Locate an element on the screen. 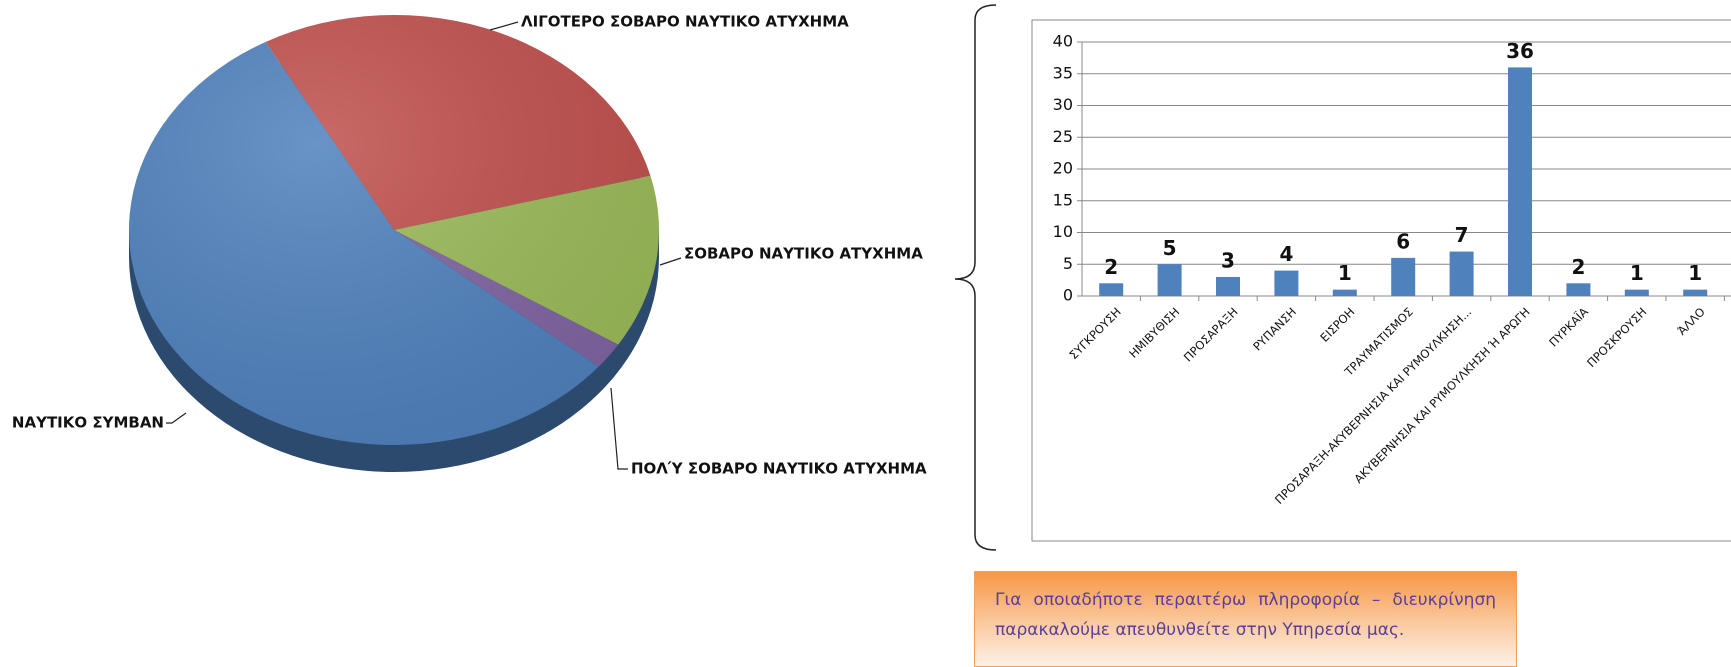  y-tick-label: 35 is located at coordinates (1063, 72).